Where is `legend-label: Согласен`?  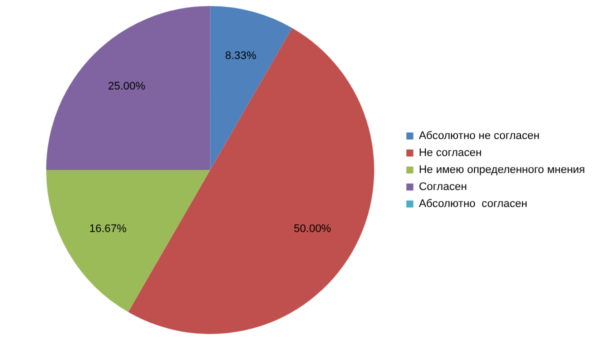
legend-label: Согласен is located at coordinates (442, 187).